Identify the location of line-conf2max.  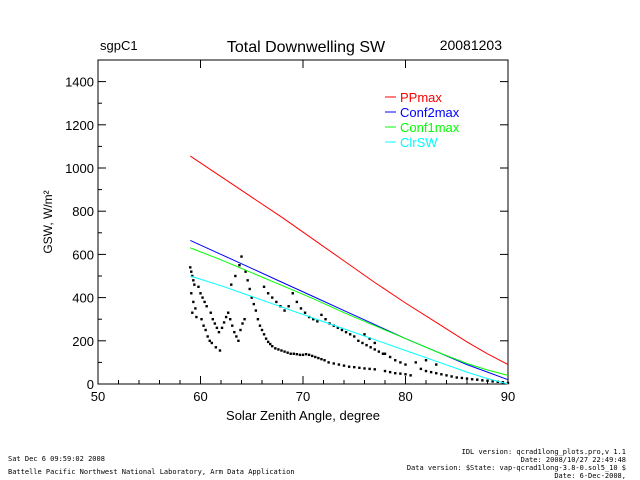
(349, 310).